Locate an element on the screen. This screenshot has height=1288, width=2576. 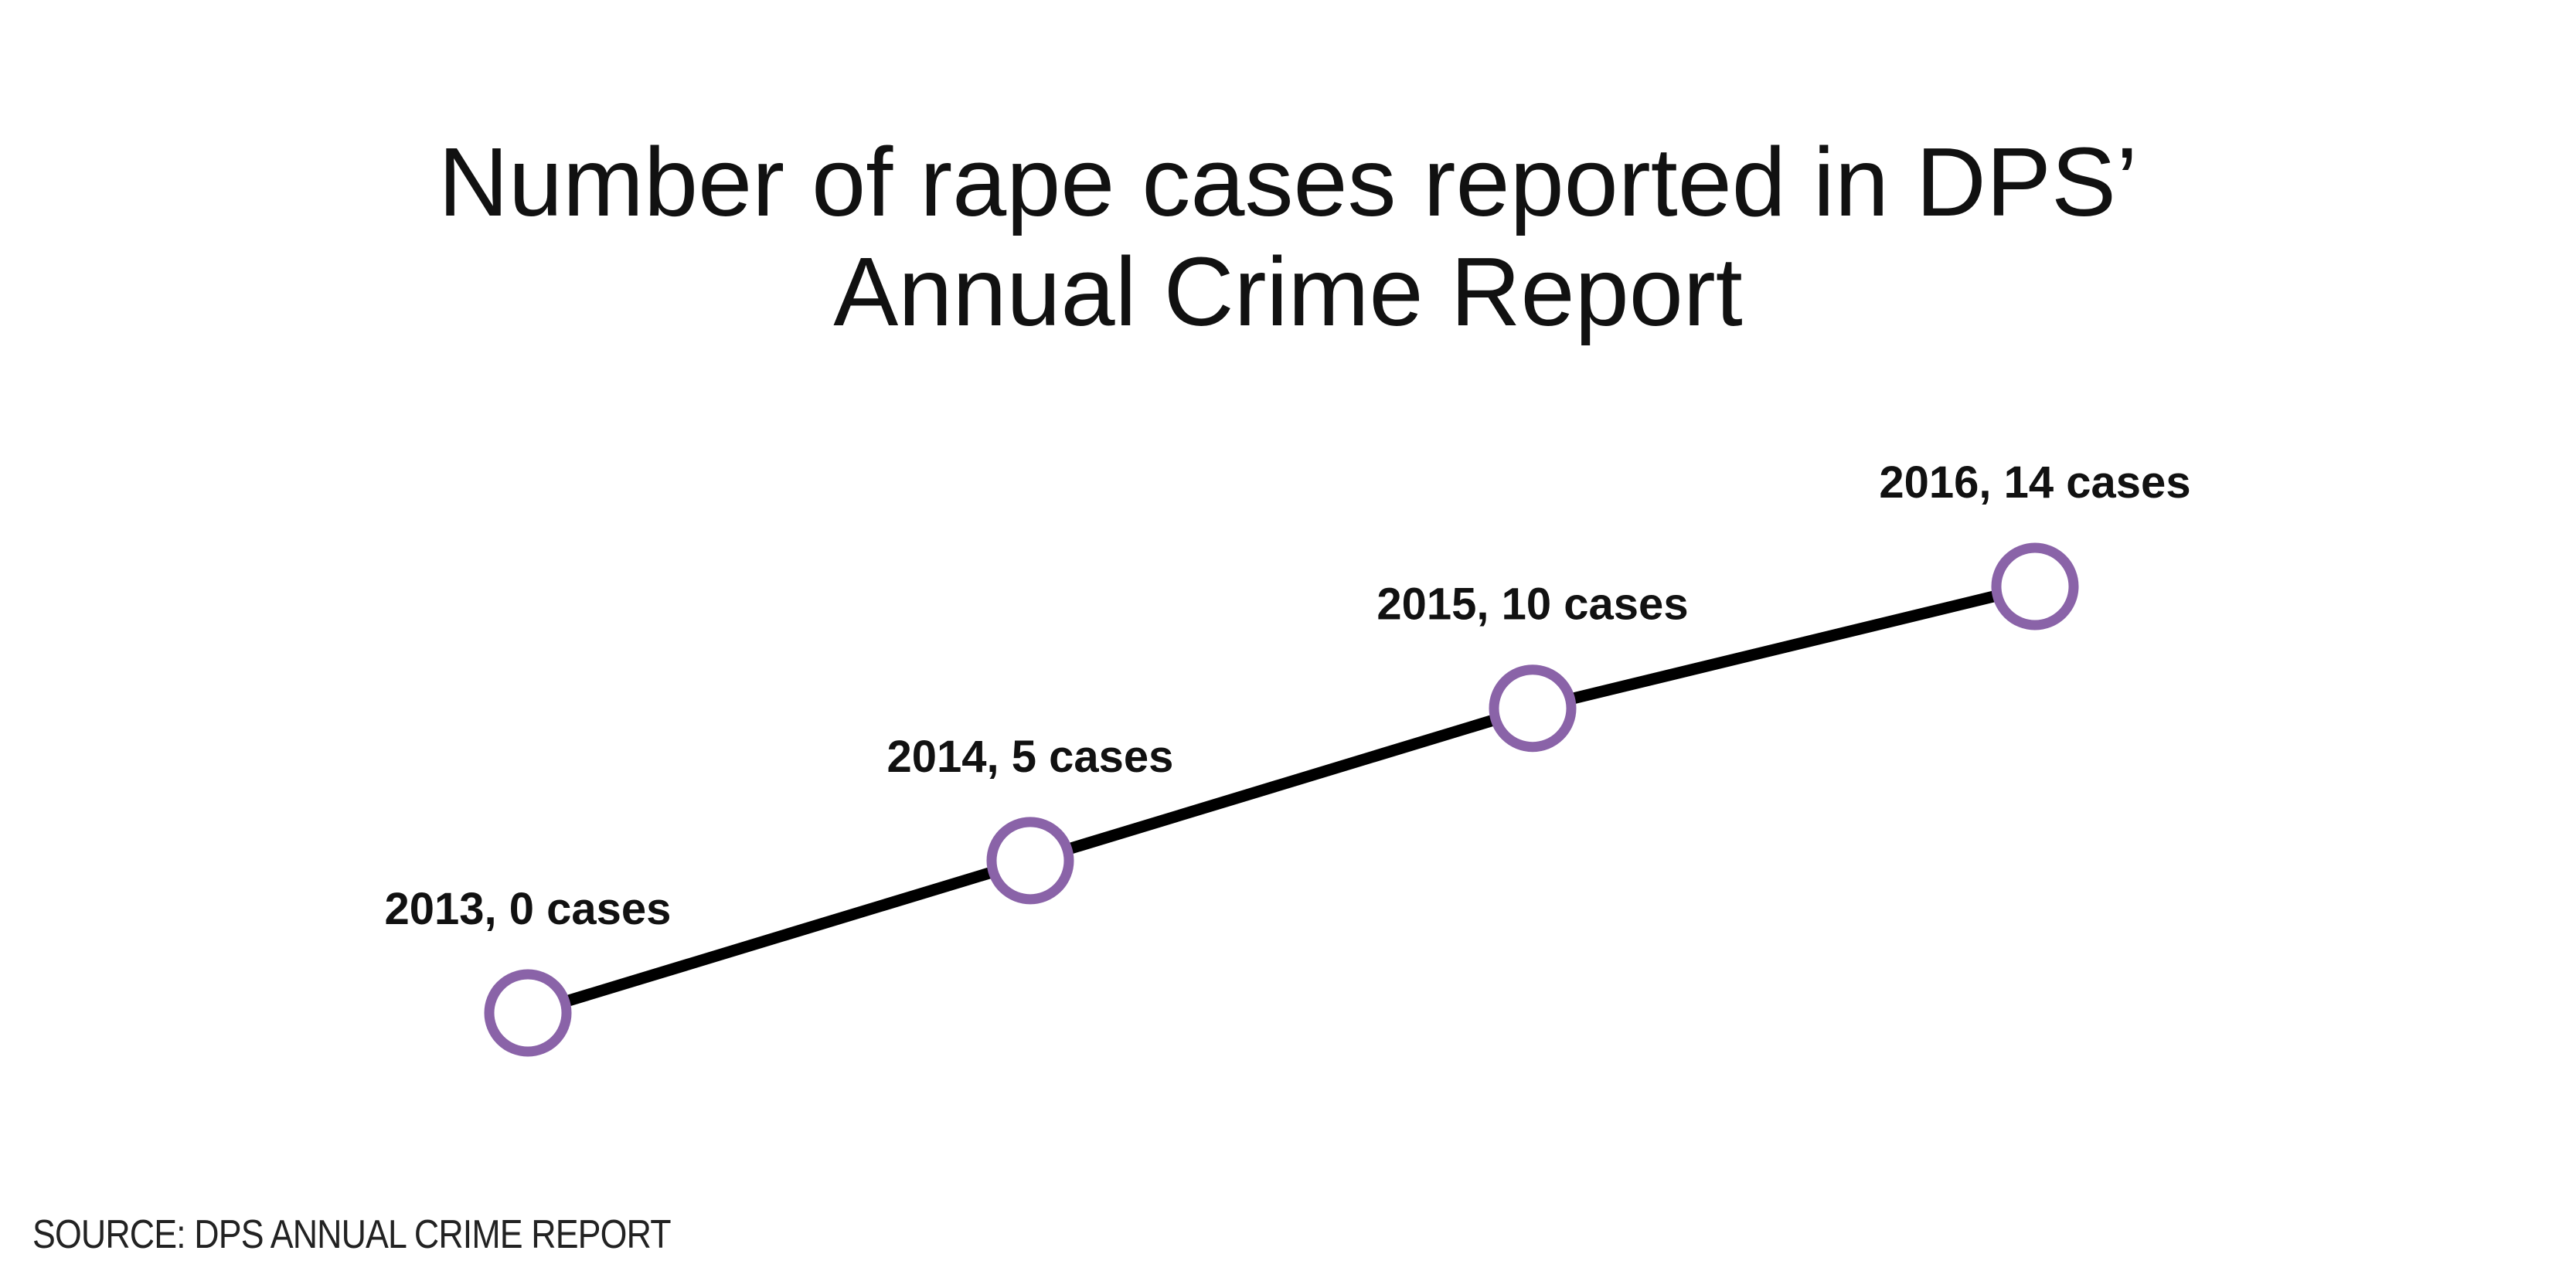
data-label-2016: 2016, 14 cases is located at coordinates (2034, 482).